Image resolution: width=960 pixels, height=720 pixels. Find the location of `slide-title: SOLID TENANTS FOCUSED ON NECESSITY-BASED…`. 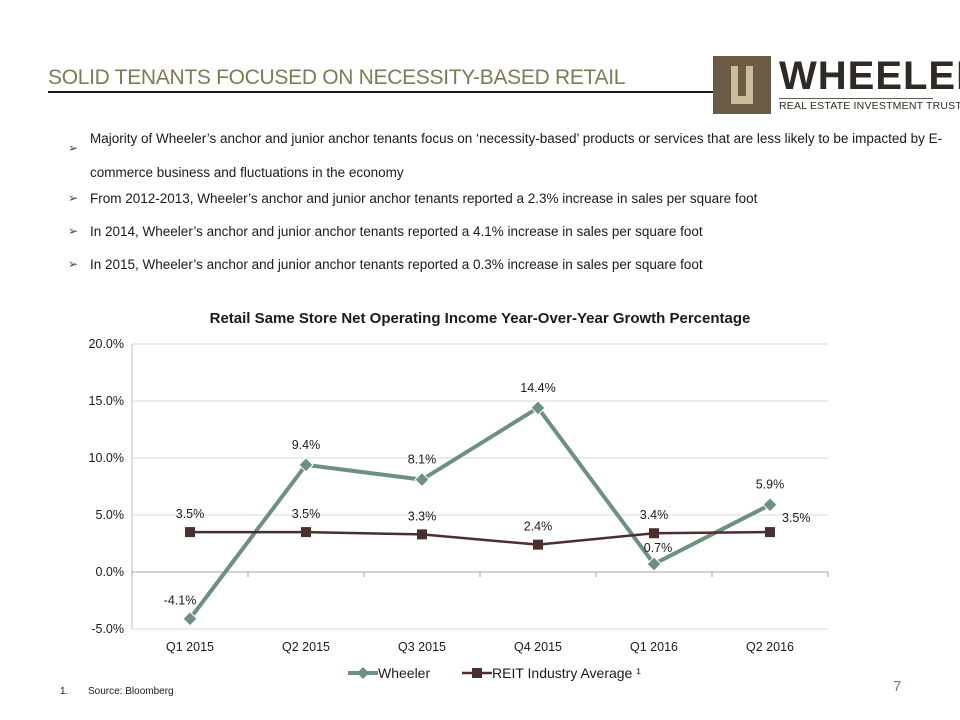

slide-title: SOLID TENANTS FOCUSED ON NECESSITY-BASED… is located at coordinates (337, 77).